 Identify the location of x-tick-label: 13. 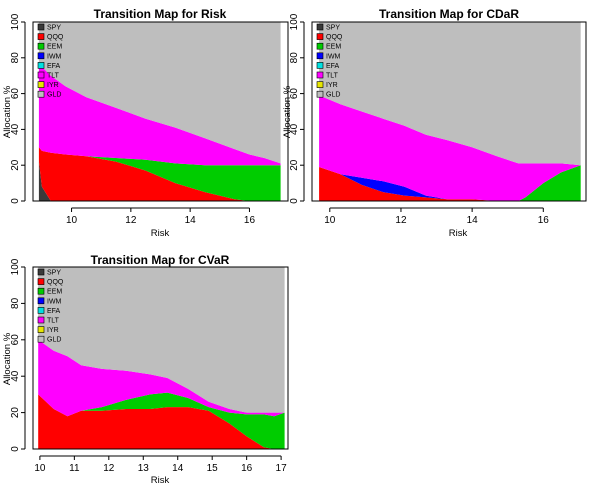
(144, 468).